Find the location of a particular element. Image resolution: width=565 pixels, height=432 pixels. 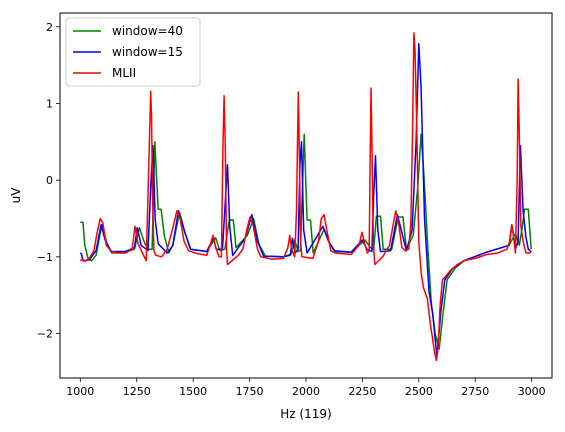

x-tick-label: 1500 is located at coordinates (193, 391).